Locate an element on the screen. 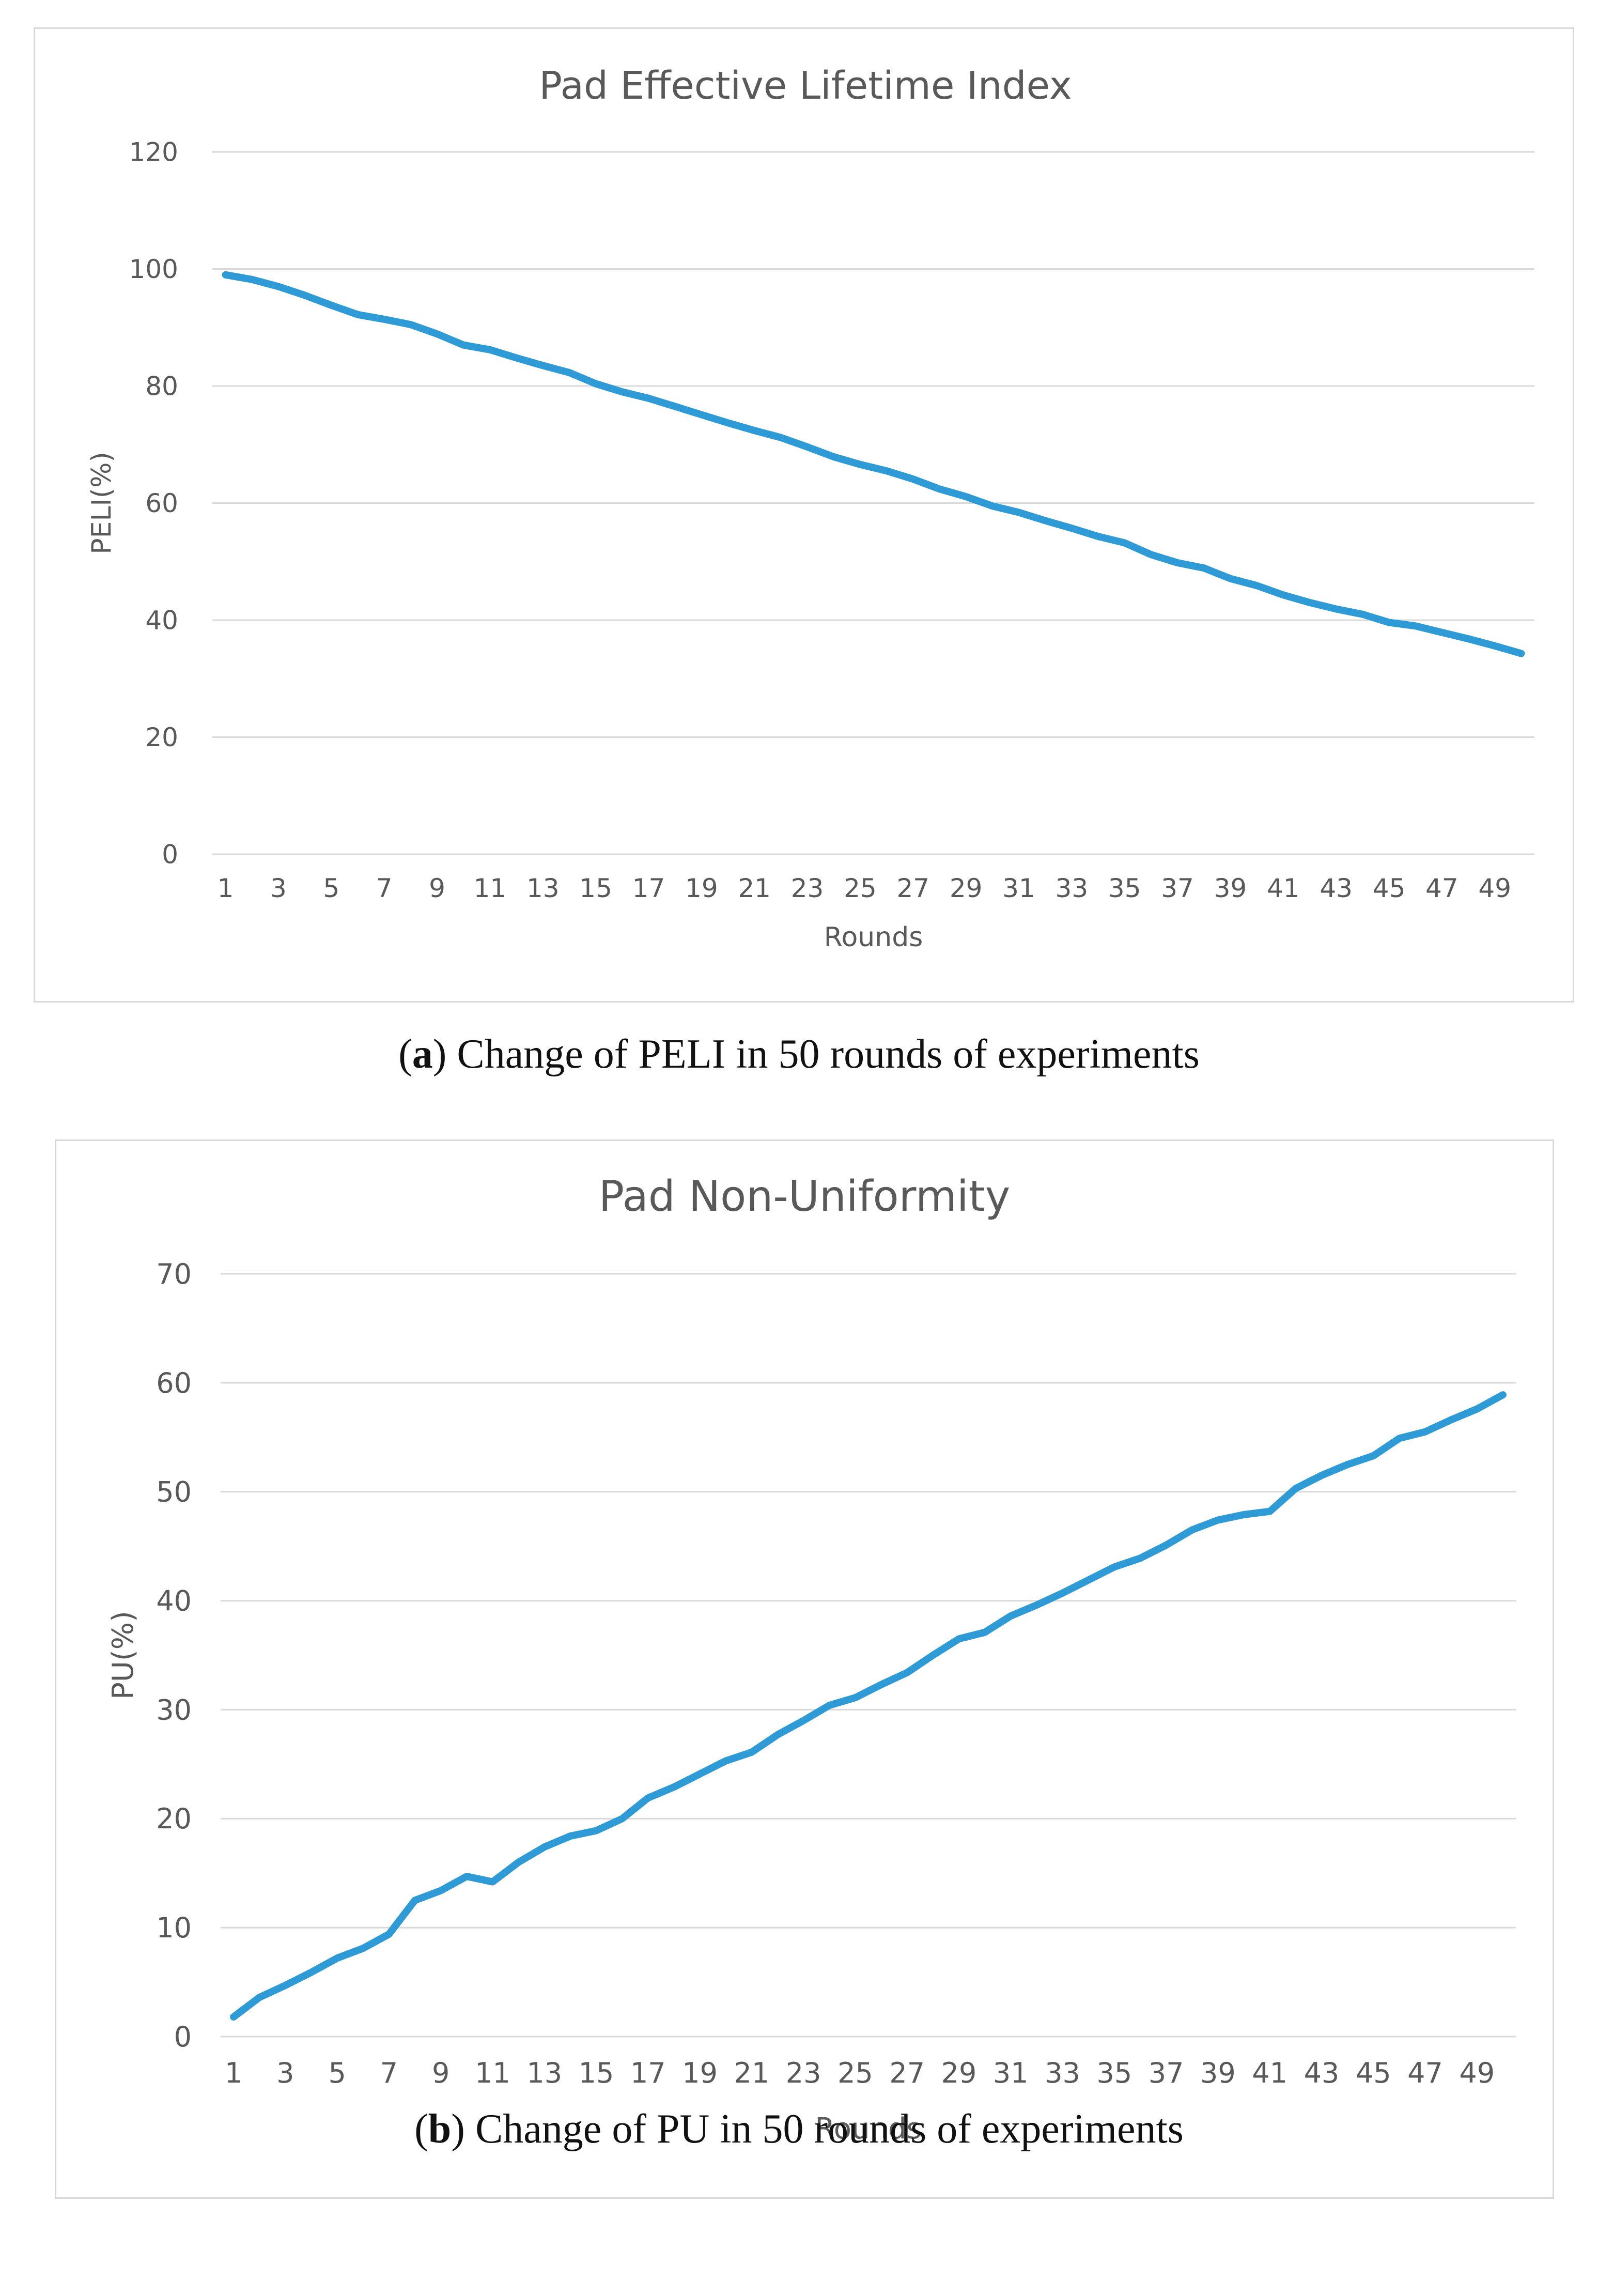 The height and width of the screenshot is (2296, 1598). series-line is located at coordinates (874, 464).